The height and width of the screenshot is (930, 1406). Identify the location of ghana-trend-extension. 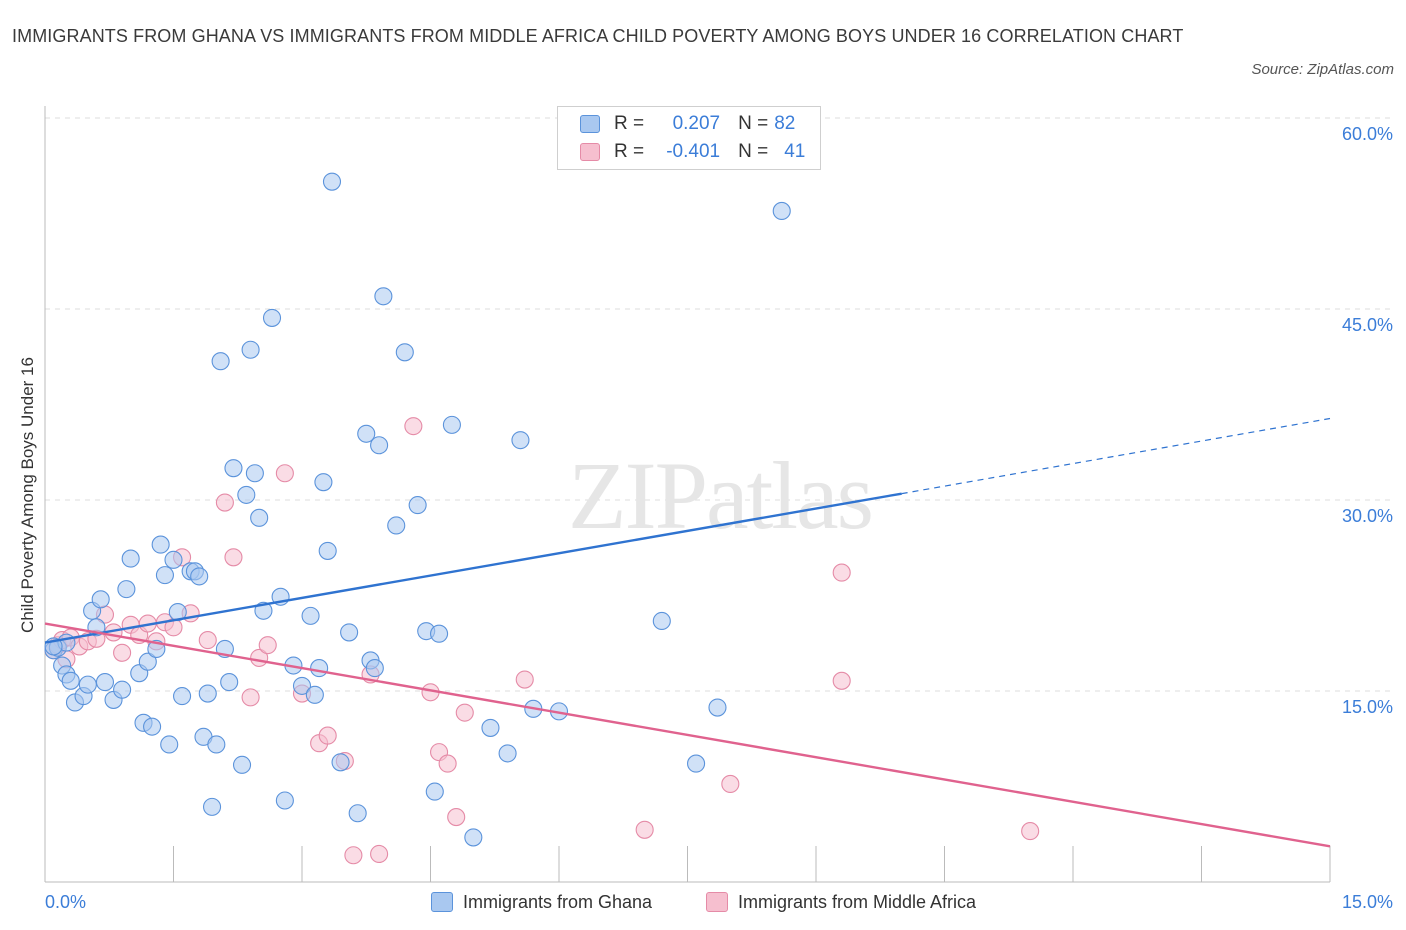
(1116, 456).